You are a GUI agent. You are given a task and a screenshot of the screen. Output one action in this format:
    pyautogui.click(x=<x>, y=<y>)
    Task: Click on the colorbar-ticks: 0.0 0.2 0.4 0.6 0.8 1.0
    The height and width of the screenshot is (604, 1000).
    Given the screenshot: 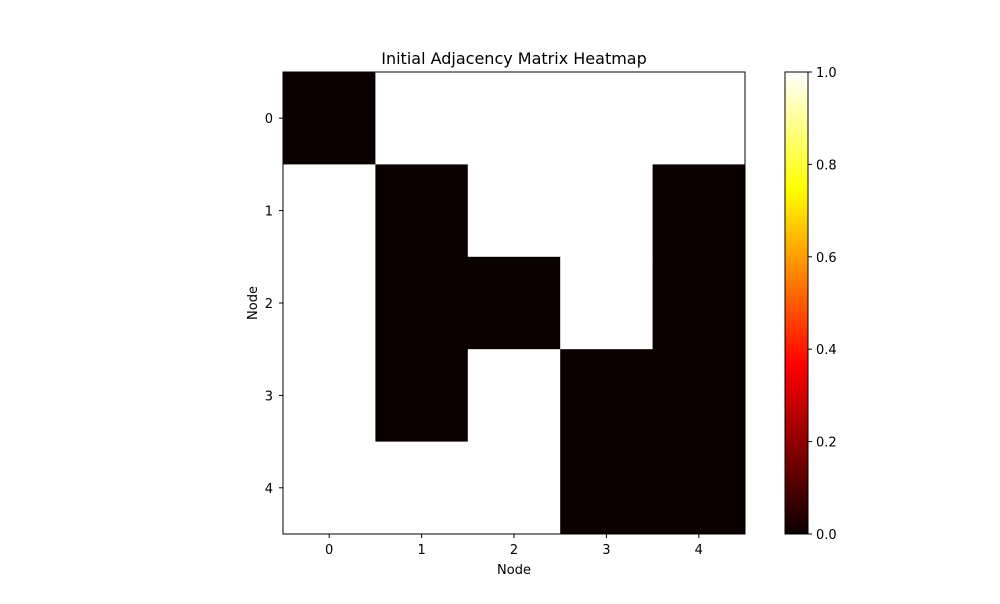 What is the action you would take?
    pyautogui.click(x=822, y=304)
    